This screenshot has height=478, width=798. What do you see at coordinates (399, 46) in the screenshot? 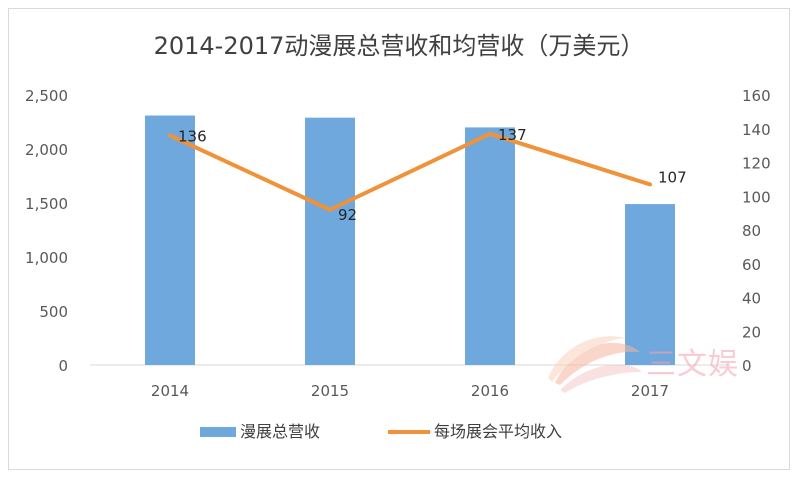
I see `chart-title: 2014-2017动漫展总营收和均营收（万美元）` at bounding box center [399, 46].